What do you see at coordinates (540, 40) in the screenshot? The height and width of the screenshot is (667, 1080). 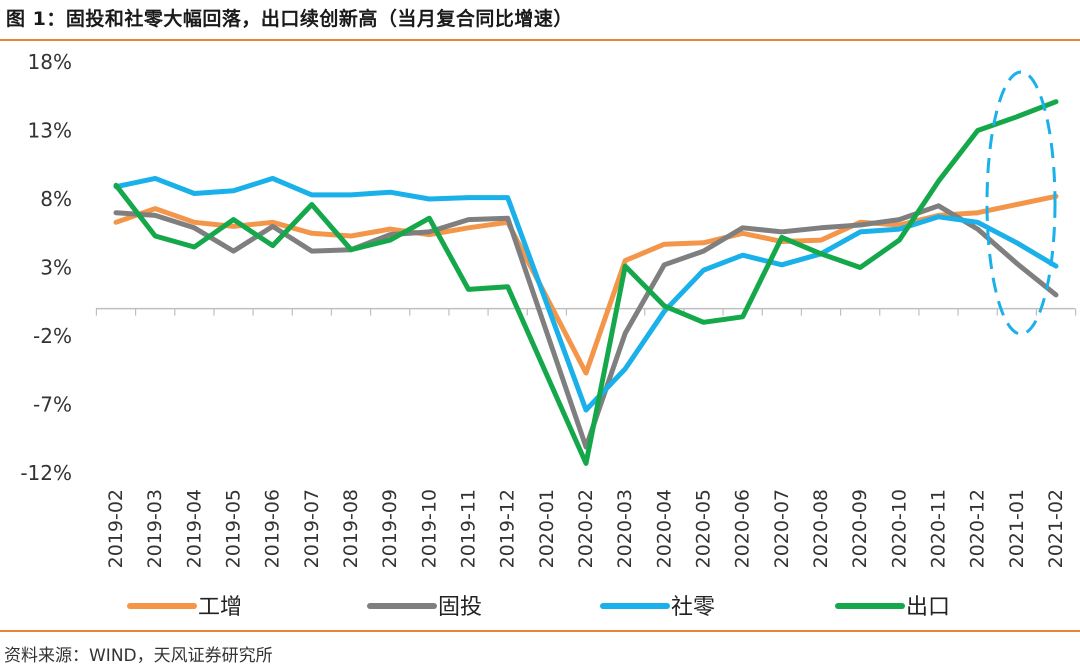 I see `title-divider` at bounding box center [540, 40].